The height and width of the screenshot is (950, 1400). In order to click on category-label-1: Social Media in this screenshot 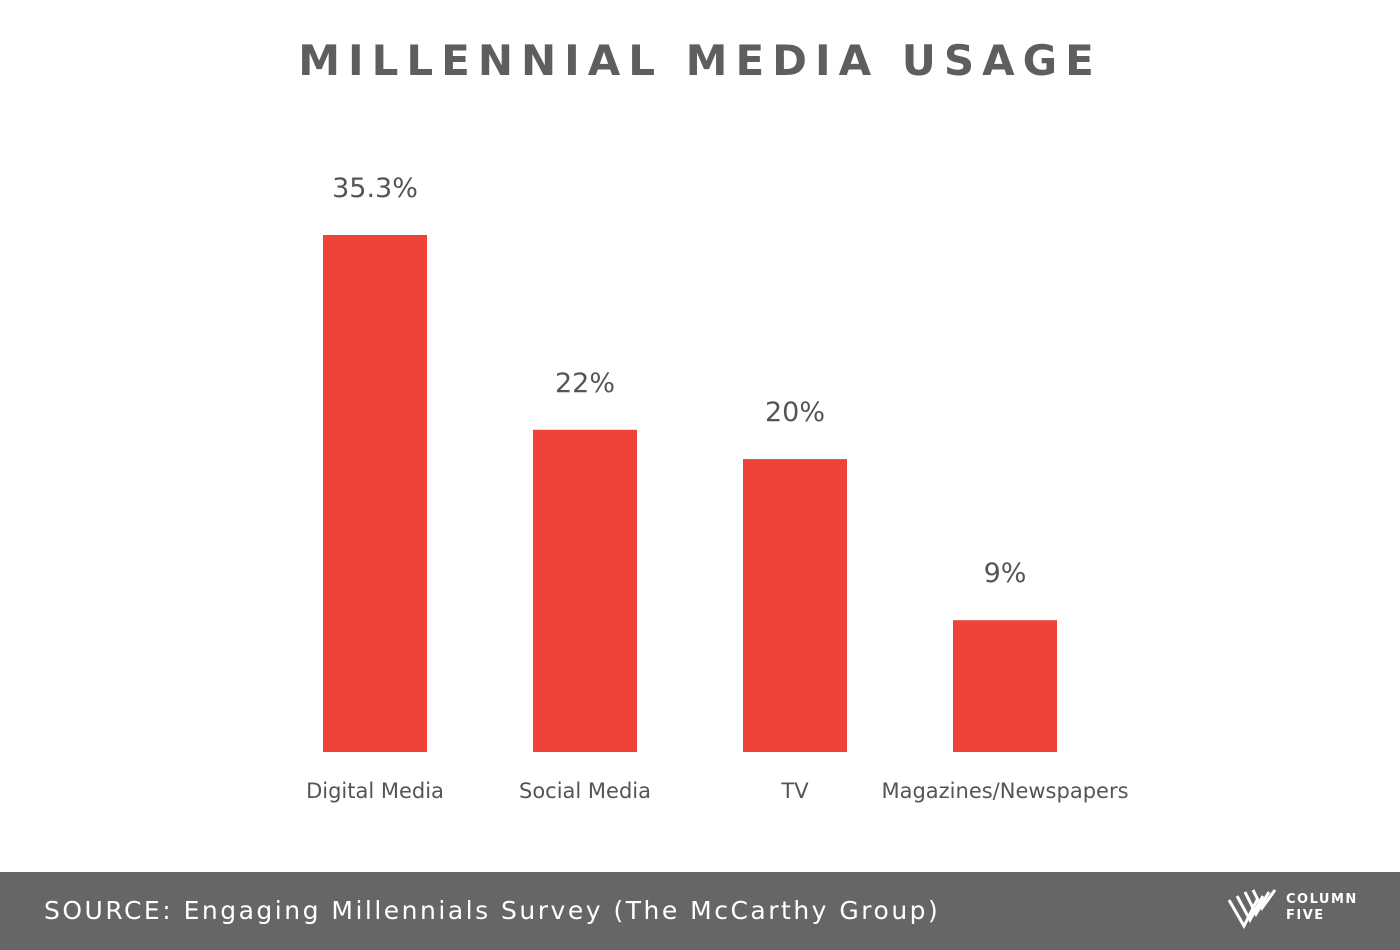, I will do `click(585, 791)`.